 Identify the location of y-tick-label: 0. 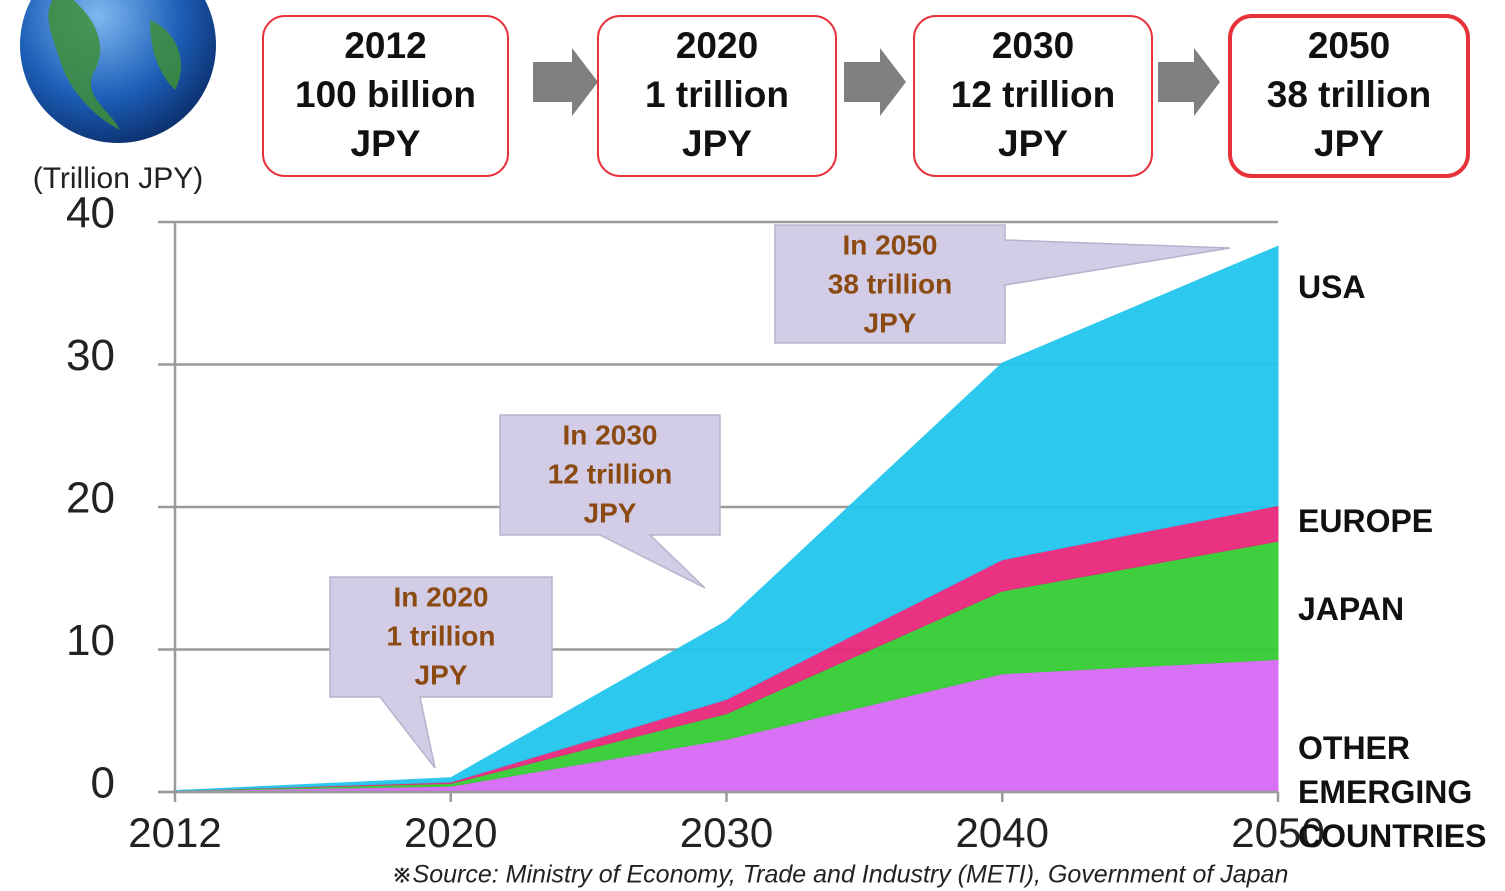
(103, 783).